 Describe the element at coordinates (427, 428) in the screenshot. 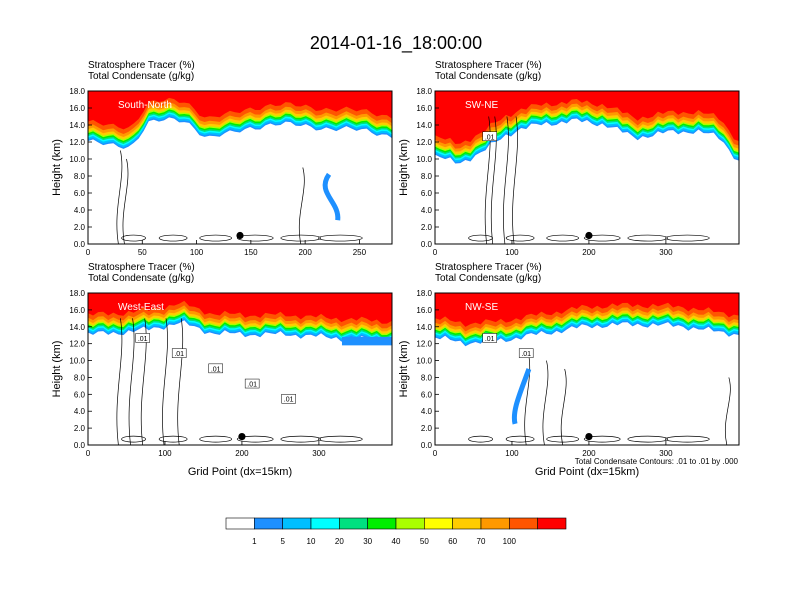

I see `y-tick-label: 2.0` at that location.